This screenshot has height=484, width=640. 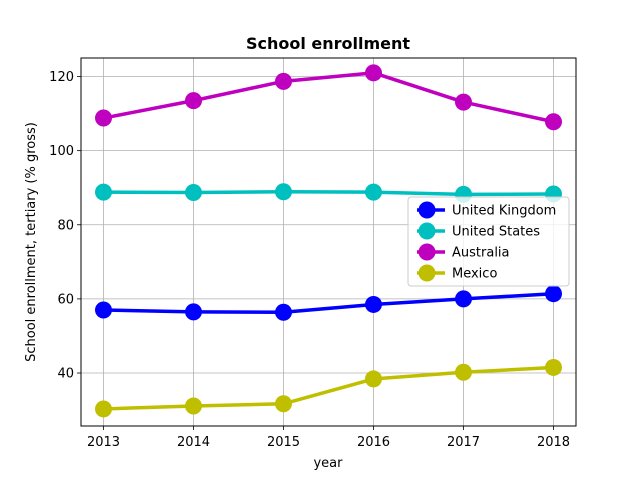 What do you see at coordinates (474, 274) in the screenshot?
I see `legend-label: Mexico` at bounding box center [474, 274].